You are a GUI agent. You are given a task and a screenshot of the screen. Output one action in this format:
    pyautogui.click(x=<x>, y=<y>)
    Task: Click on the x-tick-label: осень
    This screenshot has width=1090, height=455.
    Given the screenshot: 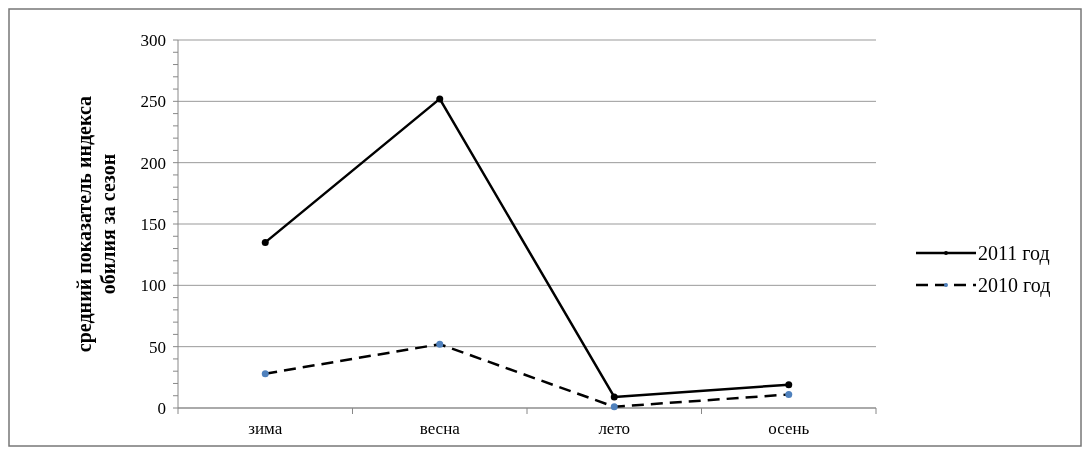 What is the action you would take?
    pyautogui.click(x=789, y=428)
    